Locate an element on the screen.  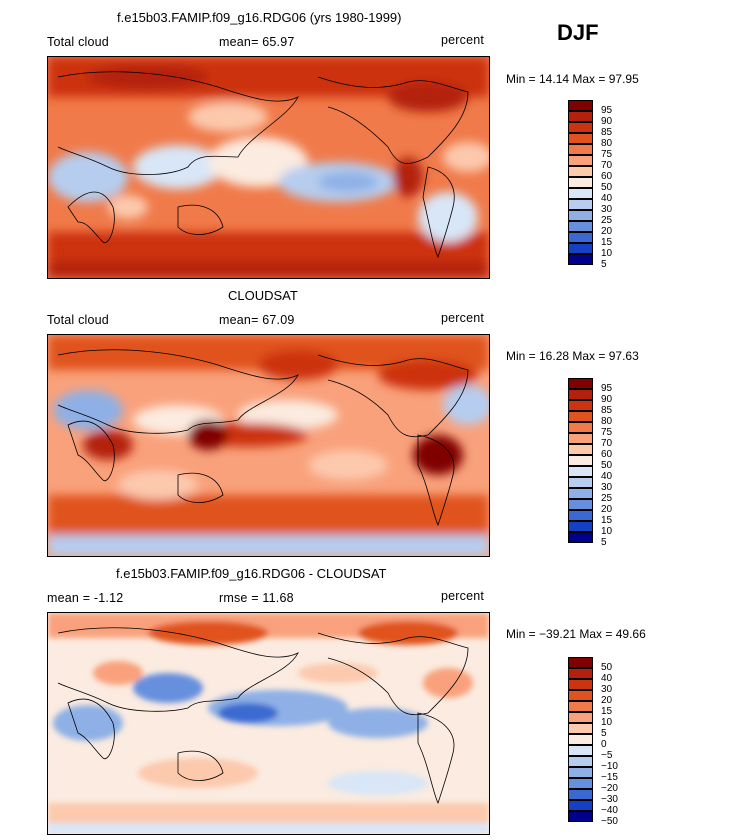
panel-2-variable-label: Total cloud is located at coordinates (78, 320).